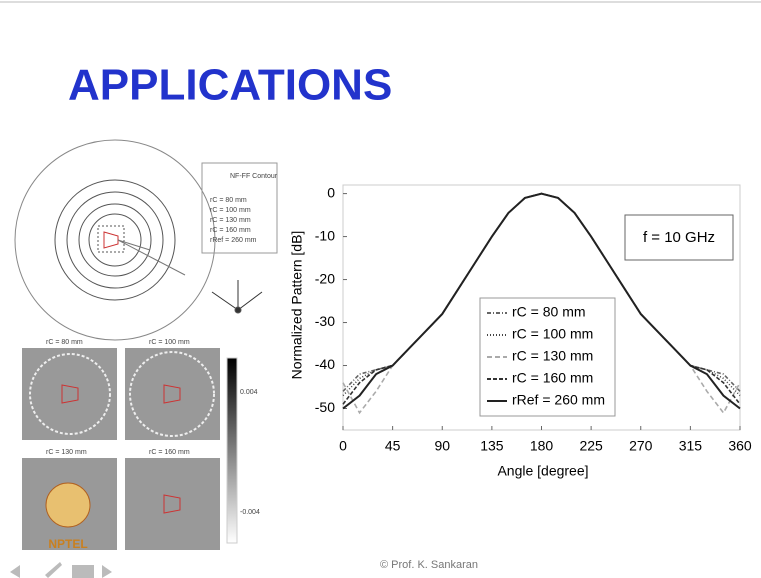  What do you see at coordinates (542, 471) in the screenshot?
I see `x-axis-label: Angle [degree]` at bounding box center [542, 471].